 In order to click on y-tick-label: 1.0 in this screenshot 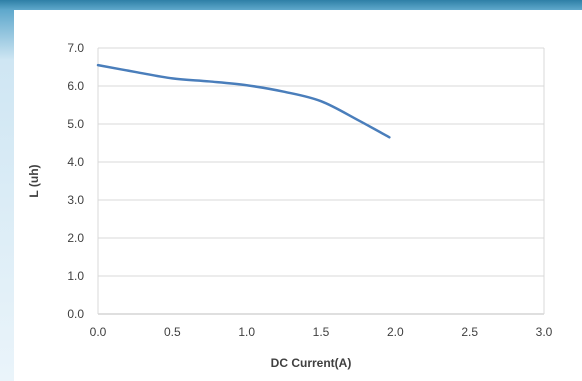, I will do `click(75, 276)`.